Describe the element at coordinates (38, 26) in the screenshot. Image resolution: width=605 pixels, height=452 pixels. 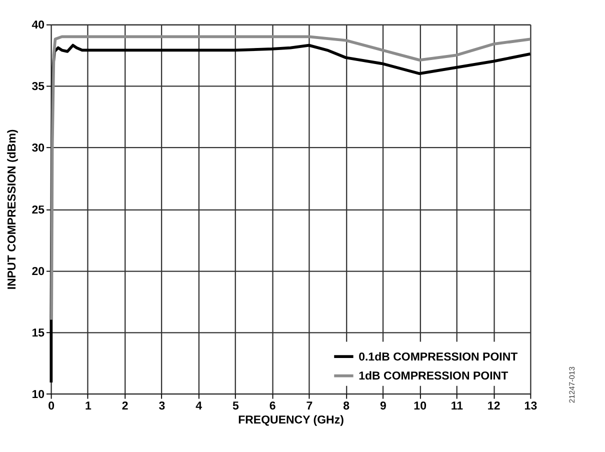
I see `y-tick-label: 40` at that location.